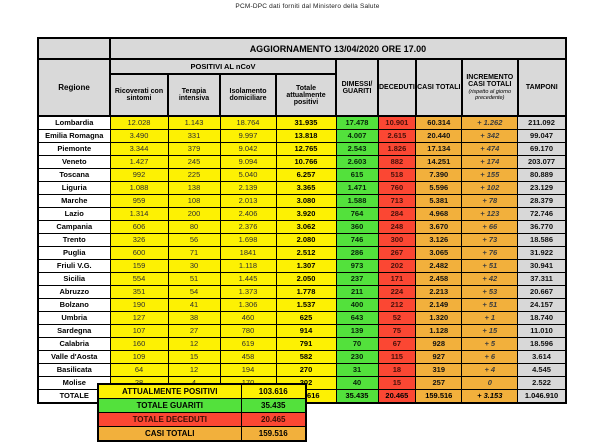 The width and height of the screenshot is (615, 442). I want to click on deceduti-cell: 20.465, so click(397, 396).